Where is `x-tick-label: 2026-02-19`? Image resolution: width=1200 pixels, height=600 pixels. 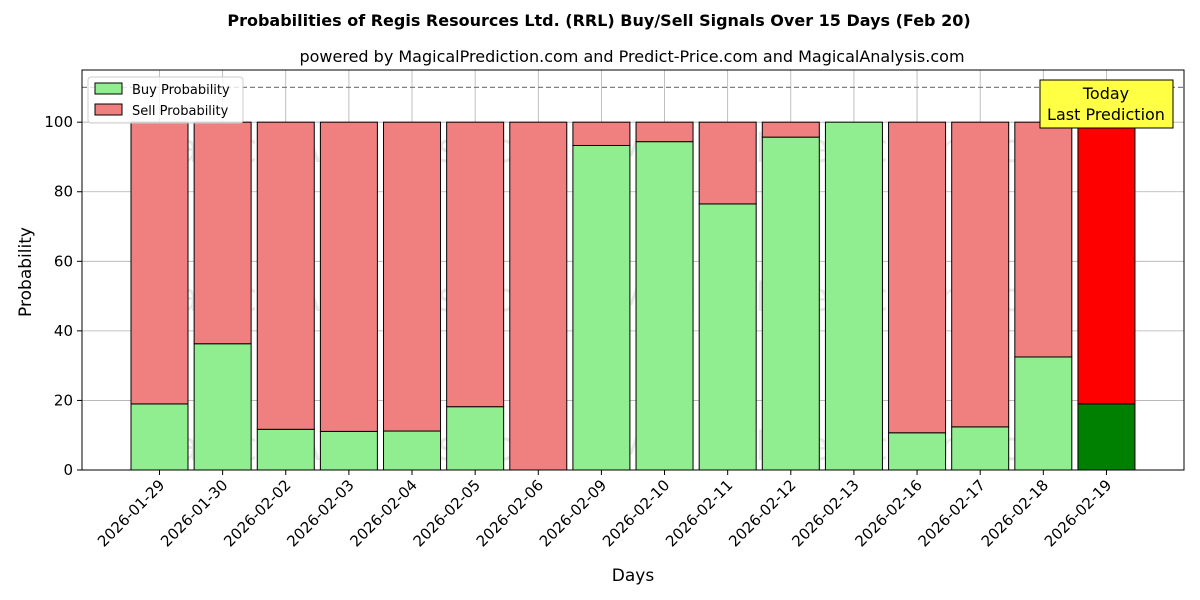 x-tick-label: 2026-02-19 is located at coordinates (1078, 513).